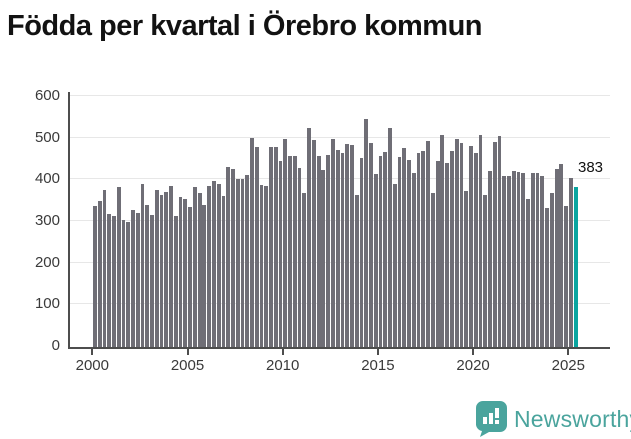  I want to click on y-tick-label-300: 300, so click(47, 220).